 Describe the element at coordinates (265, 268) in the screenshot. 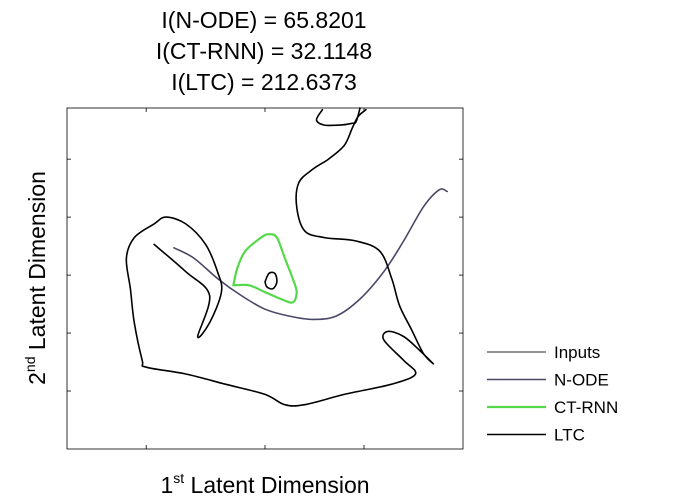

I see `series-line-ct-rnn` at that location.